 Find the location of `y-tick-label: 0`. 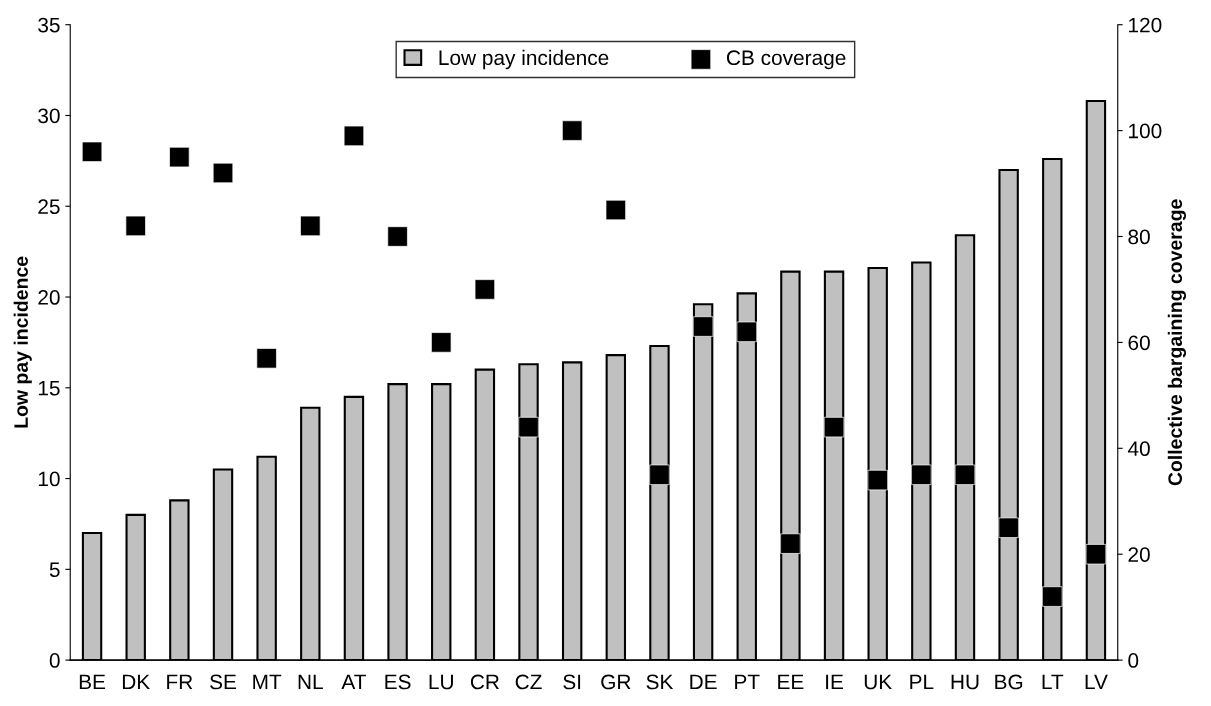

y-tick-label: 0 is located at coordinates (54, 660).